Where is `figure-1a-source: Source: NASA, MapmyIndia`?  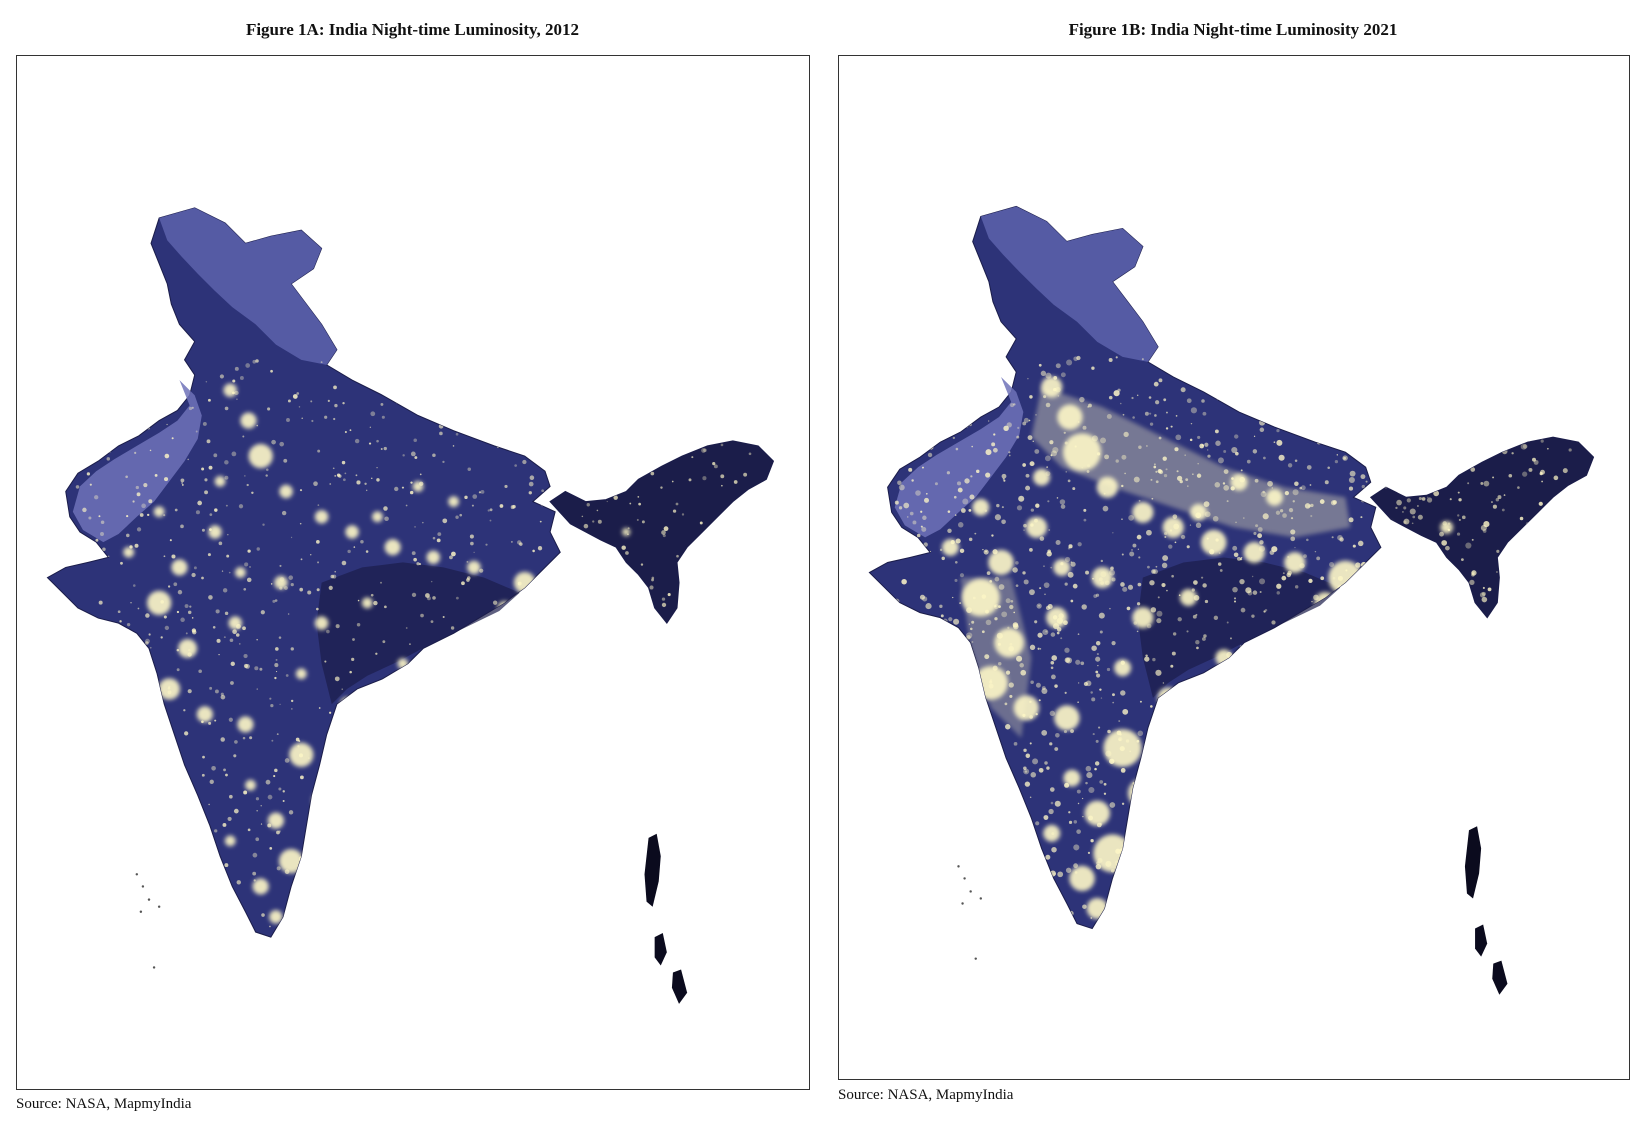
figure-1a-source: Source: NASA, MapmyIndia is located at coordinates (104, 1104).